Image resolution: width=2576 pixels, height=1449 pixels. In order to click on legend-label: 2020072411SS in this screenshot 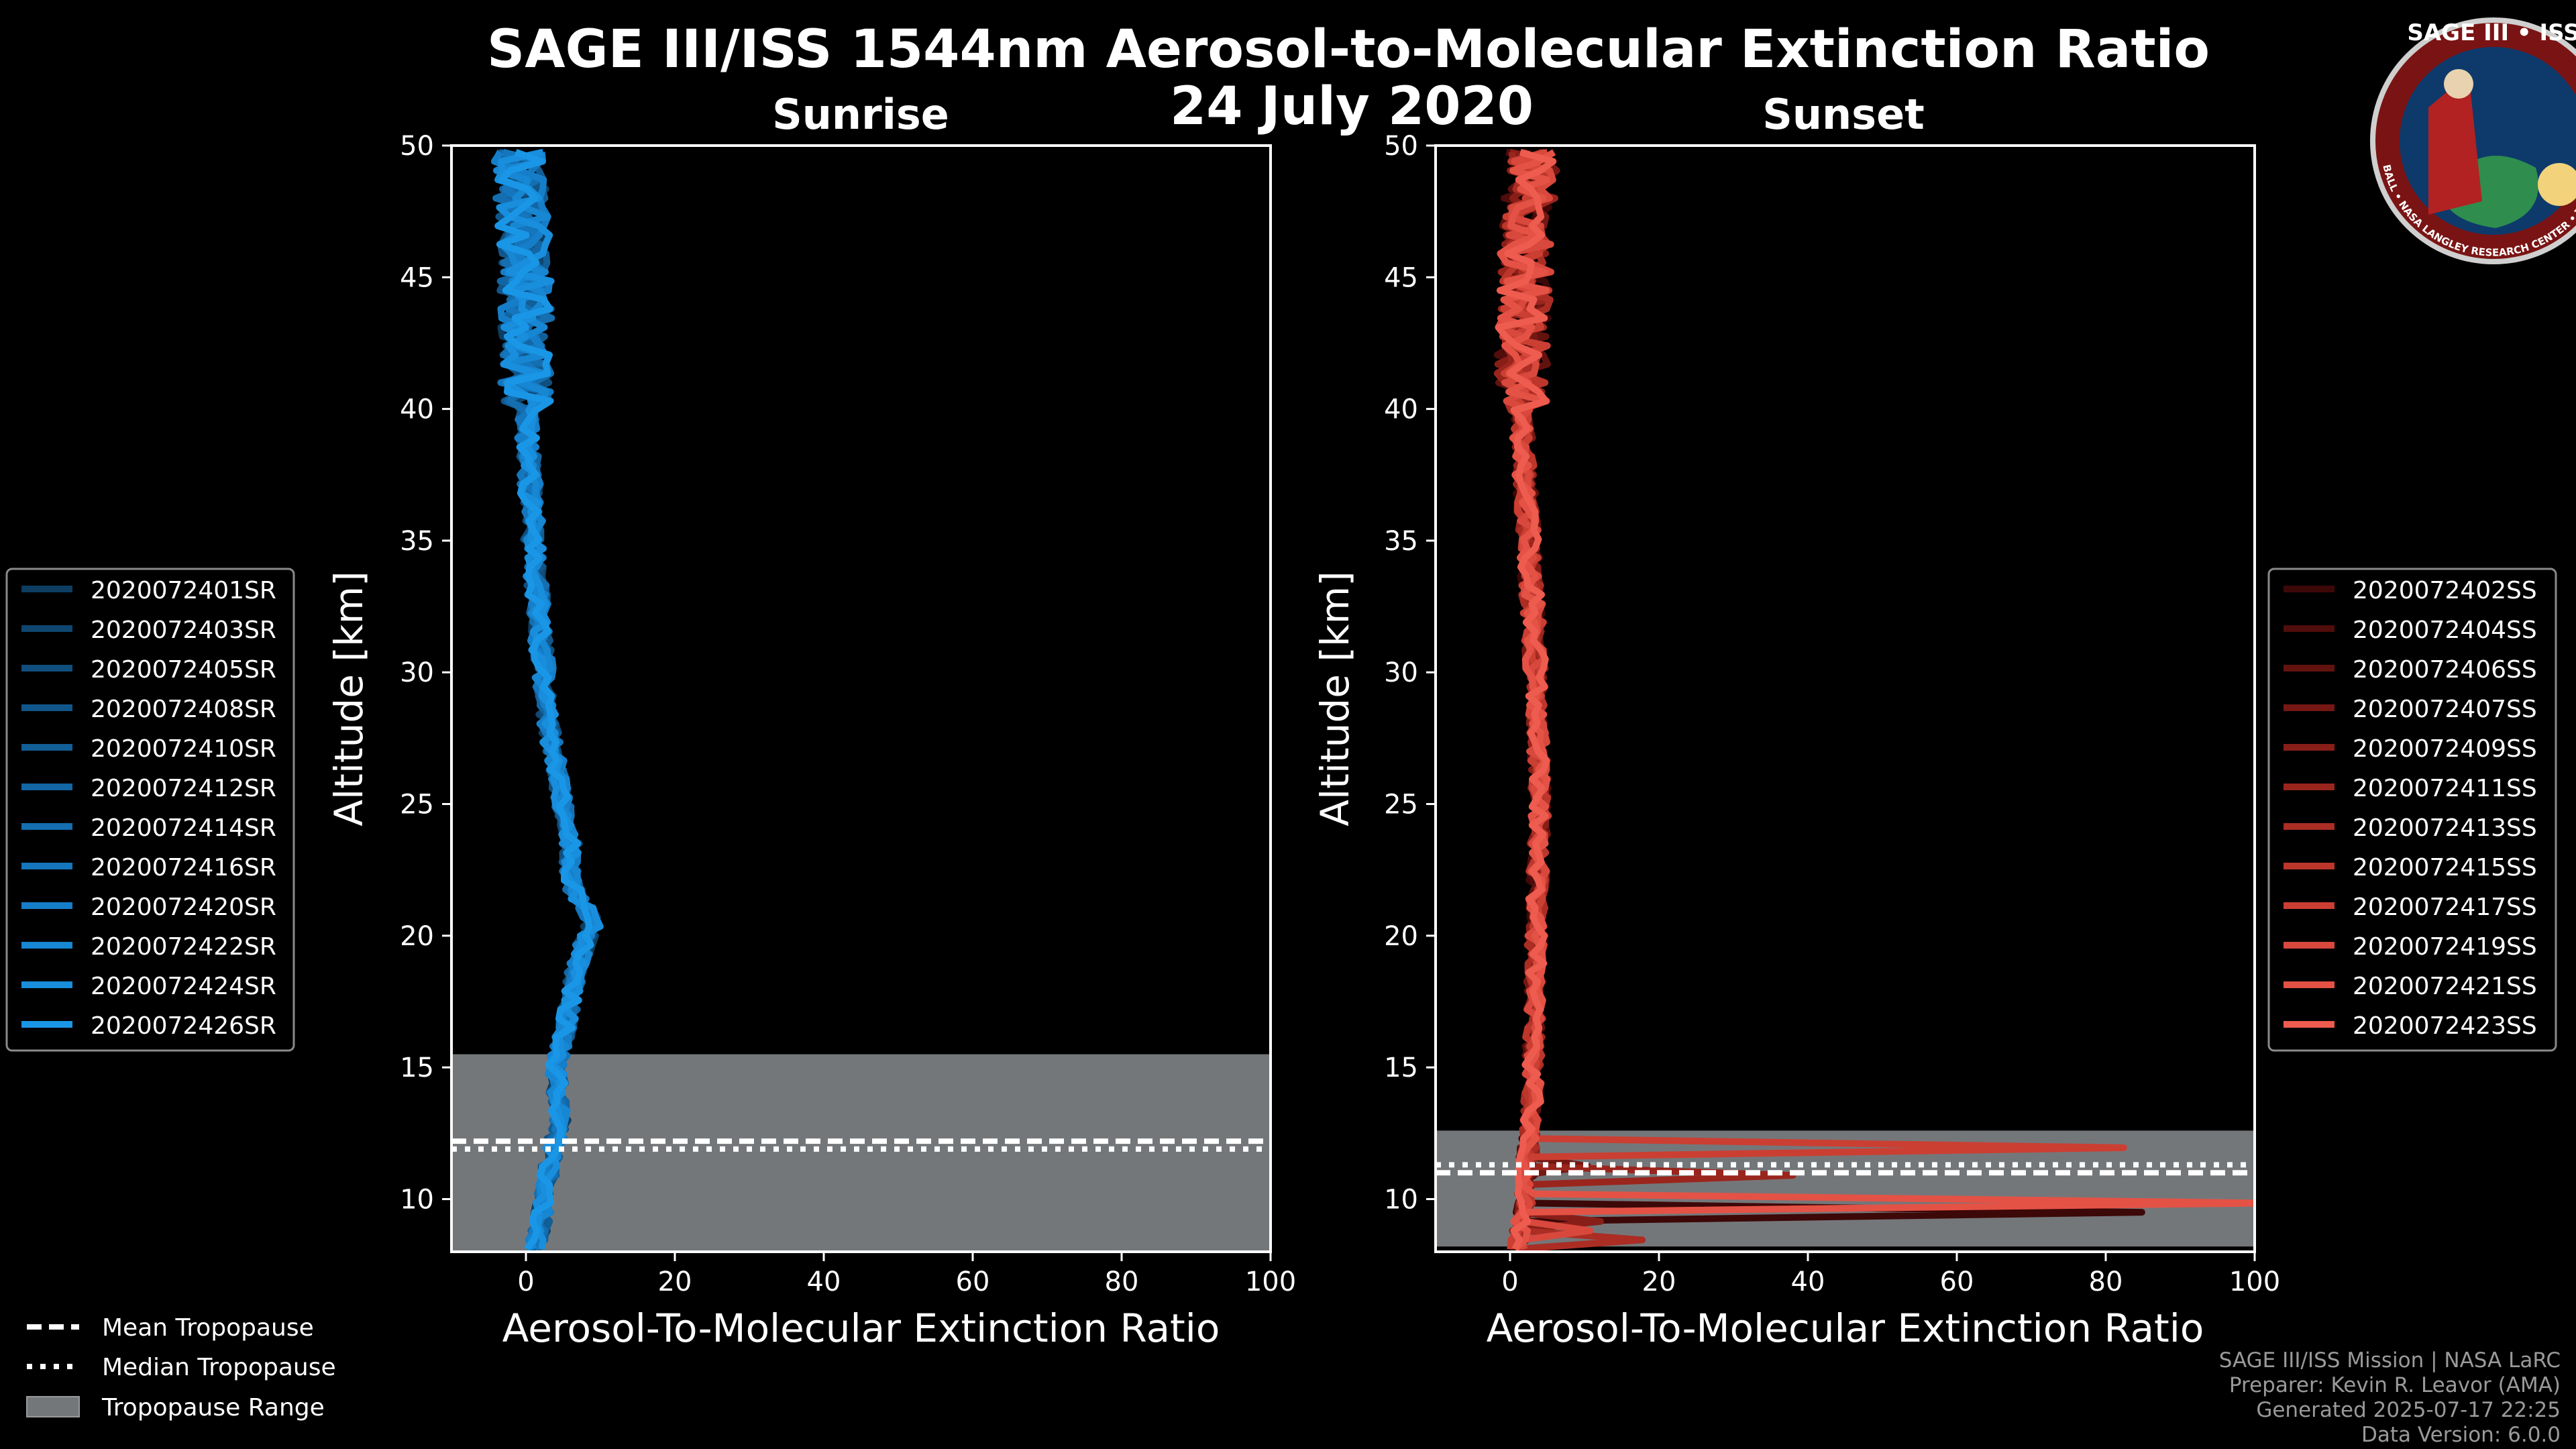, I will do `click(2445, 788)`.